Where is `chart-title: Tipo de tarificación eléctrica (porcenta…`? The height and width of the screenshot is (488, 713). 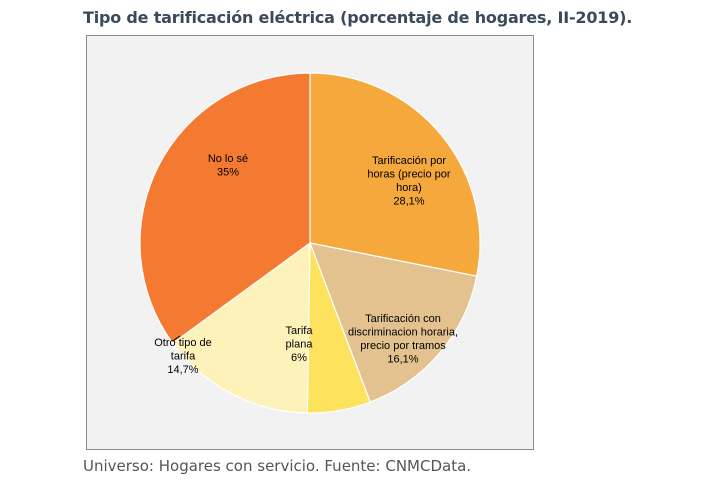
chart-title: Tipo de tarificación eléctrica (porcenta… is located at coordinates (358, 17).